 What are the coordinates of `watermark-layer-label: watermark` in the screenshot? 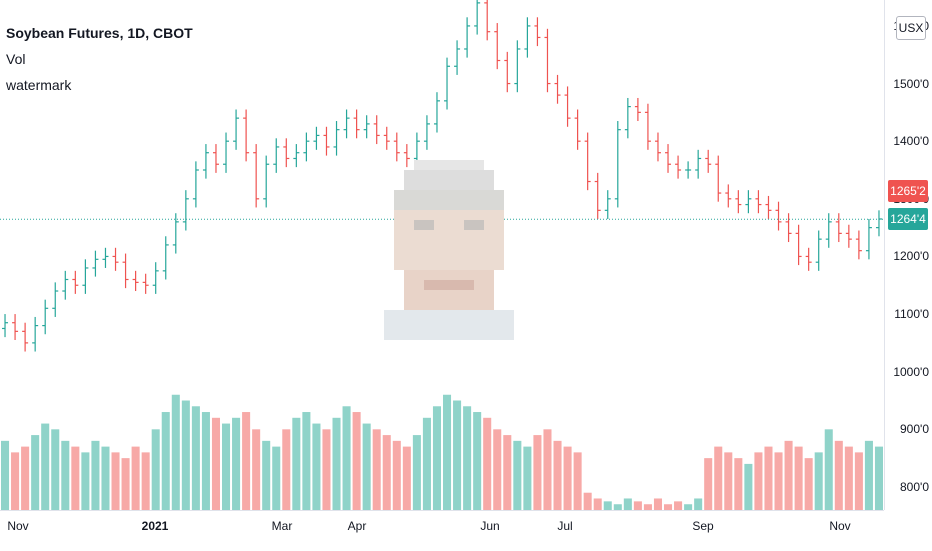 It's located at (39, 85).